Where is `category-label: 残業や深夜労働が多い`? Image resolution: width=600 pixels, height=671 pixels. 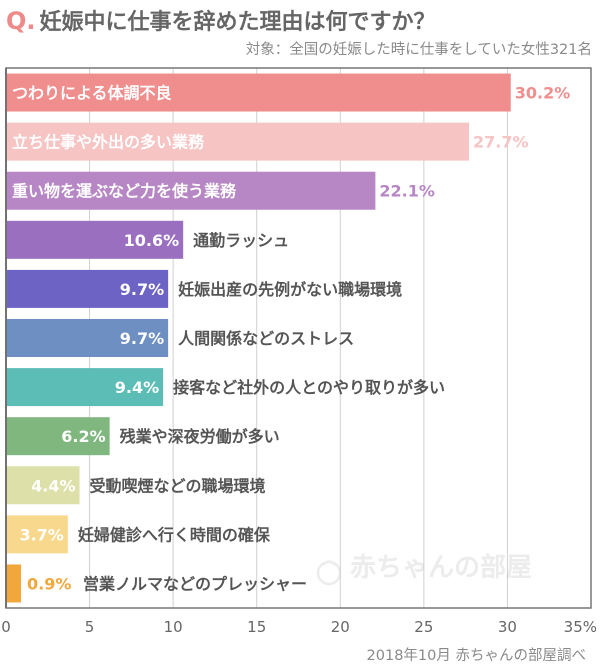 category-label: 残業や深夜労働が多い is located at coordinates (200, 436).